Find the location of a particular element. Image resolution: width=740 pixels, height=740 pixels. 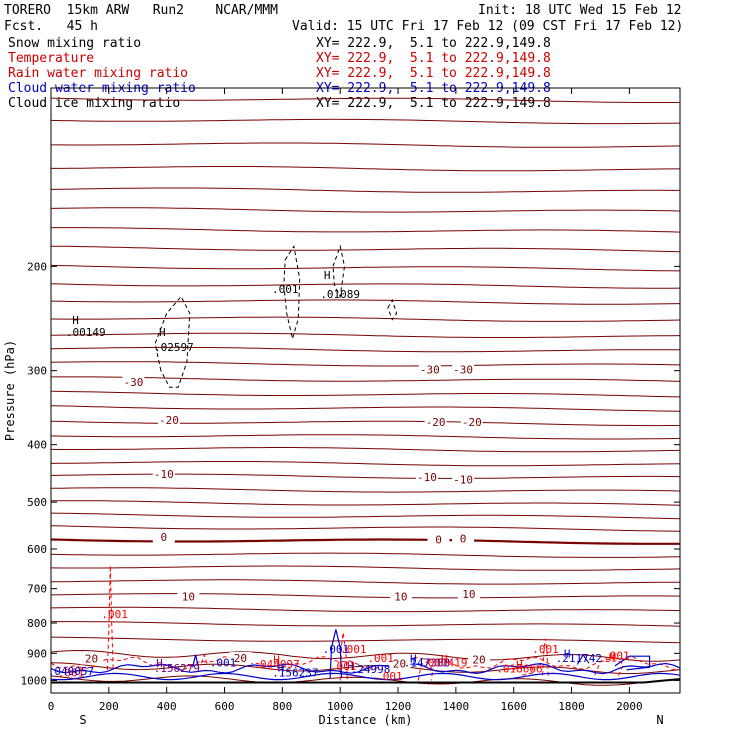

y-tick-label: 200 is located at coordinates (37, 266).